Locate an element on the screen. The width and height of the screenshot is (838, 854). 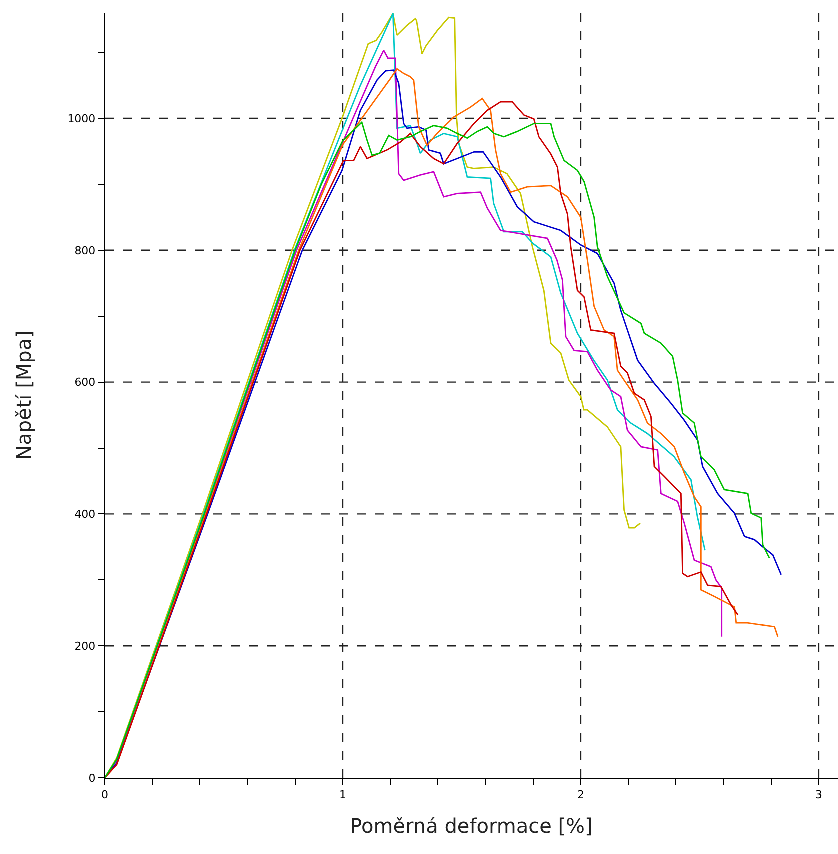
y-tick-label: 0 is located at coordinates (92, 778).